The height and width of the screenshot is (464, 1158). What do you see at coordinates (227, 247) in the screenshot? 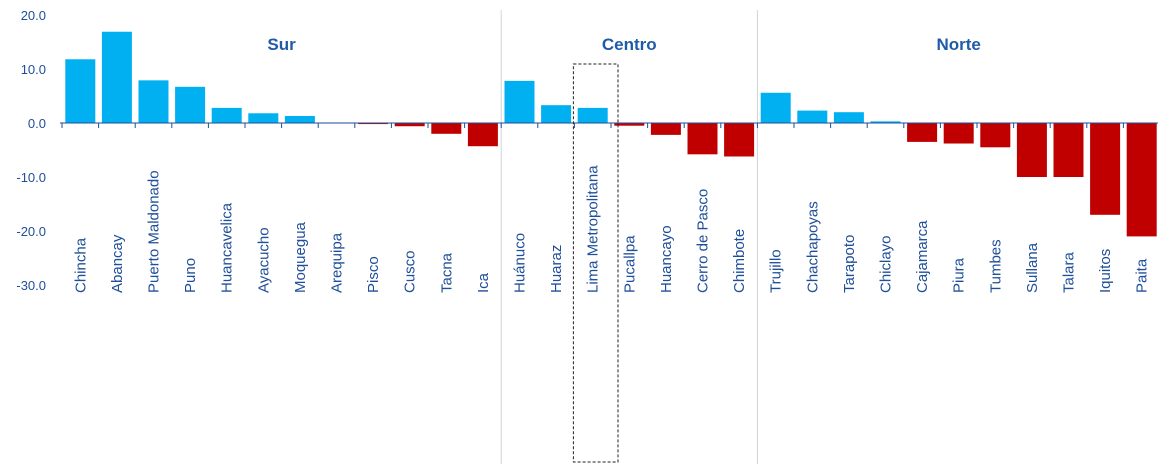
I see `x-category-label: Huancavelica` at bounding box center [227, 247].